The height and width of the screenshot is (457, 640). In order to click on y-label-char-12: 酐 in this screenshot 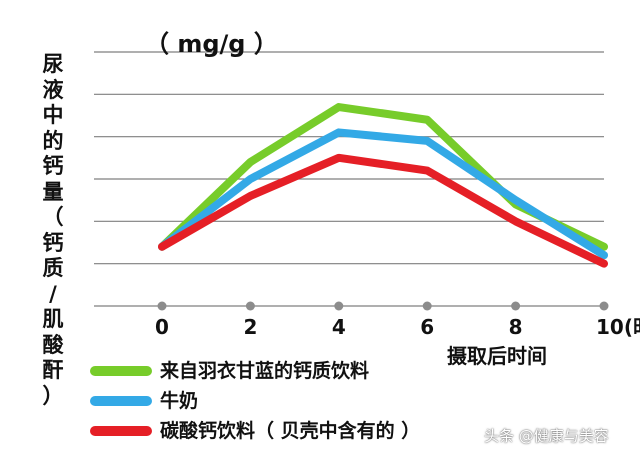, I will do `click(53, 370)`.